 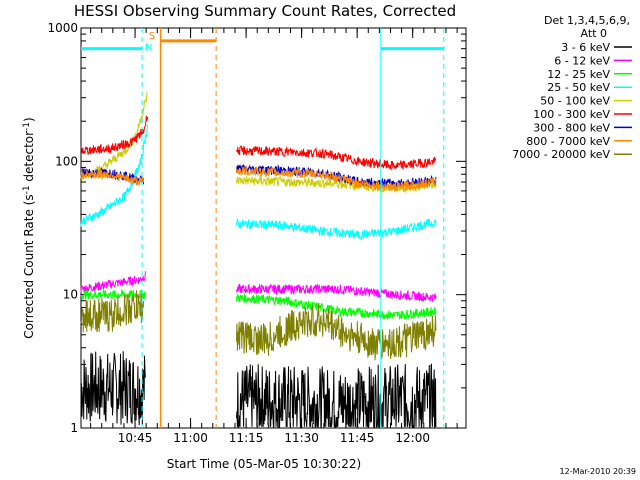 What do you see at coordinates (582, 60) in the screenshot?
I see `legend-label: 6 - 12 keV` at bounding box center [582, 60].